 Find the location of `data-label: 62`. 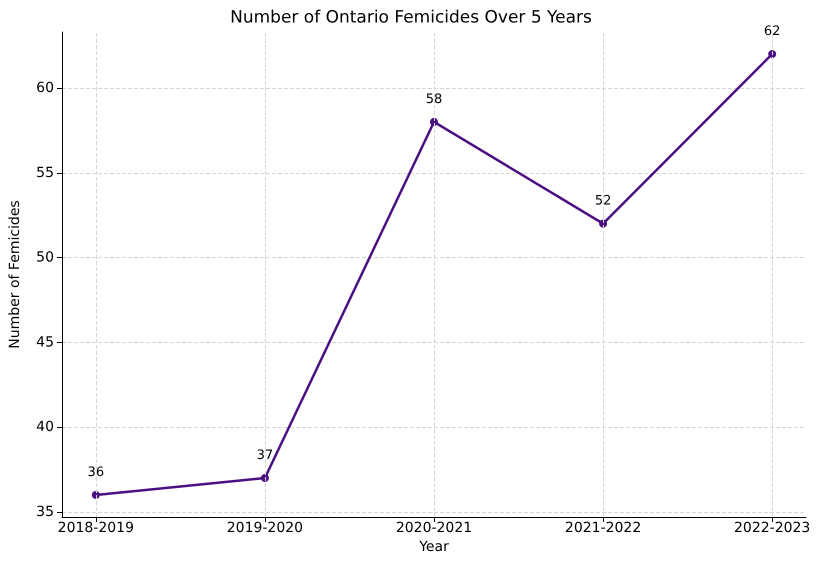

data-label: 62 is located at coordinates (772, 32).